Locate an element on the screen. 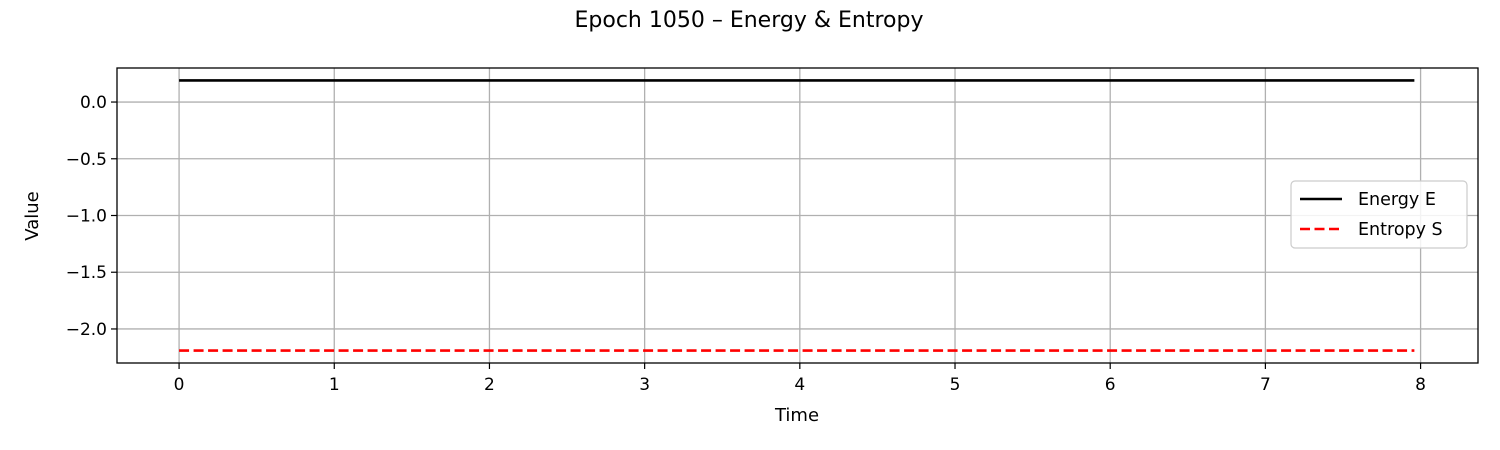 The height and width of the screenshot is (450, 1500). y-axis-ticks: 0.0 −0.5 −1.0 −1.5 −2.0 is located at coordinates (91, 216).